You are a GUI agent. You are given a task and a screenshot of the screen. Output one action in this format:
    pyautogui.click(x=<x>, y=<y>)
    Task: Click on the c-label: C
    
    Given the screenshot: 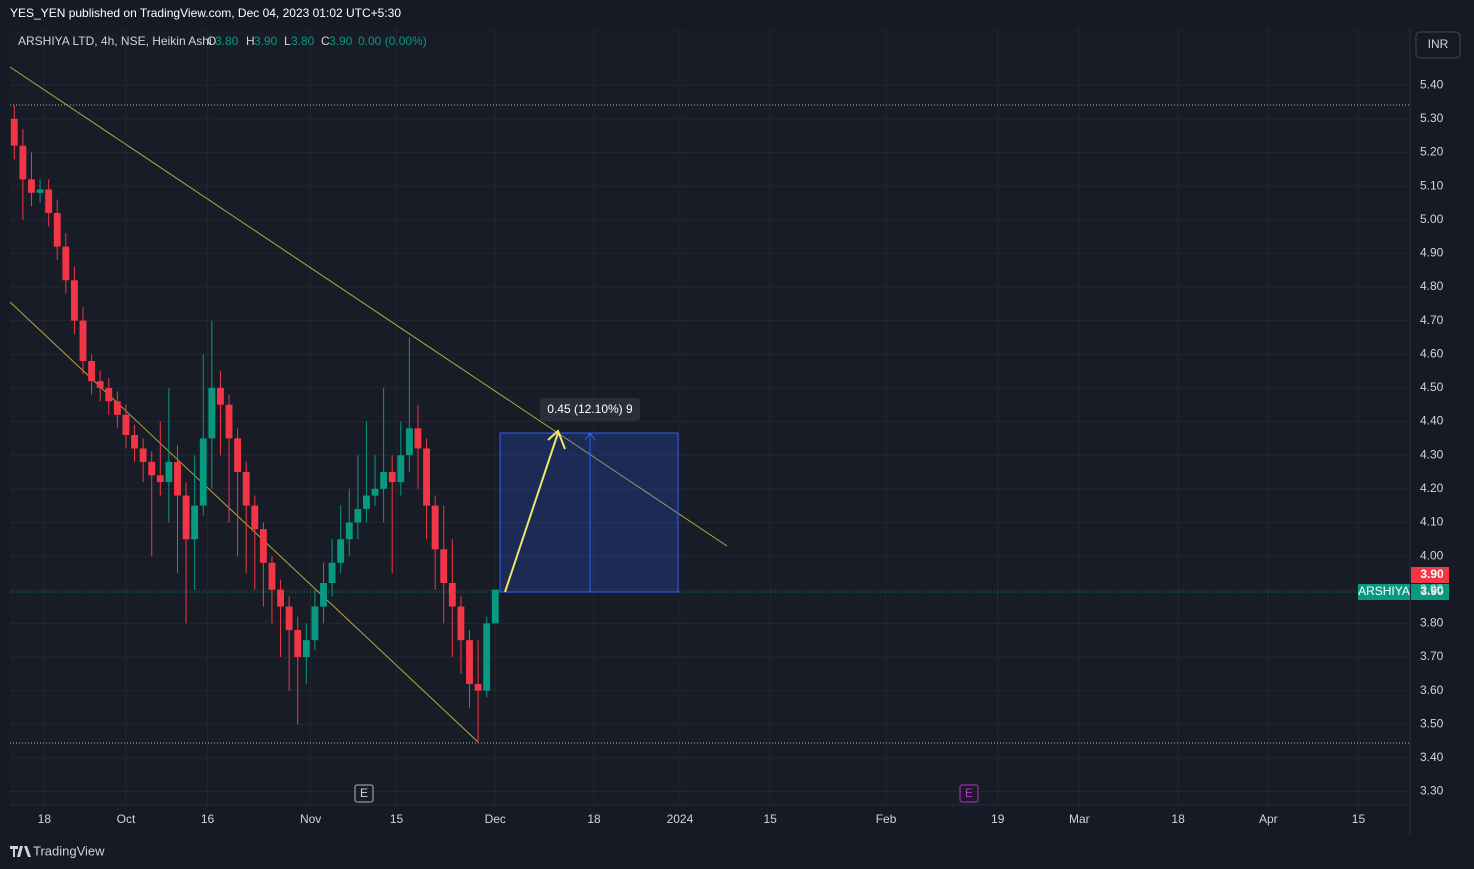 What is the action you would take?
    pyautogui.click(x=325, y=41)
    